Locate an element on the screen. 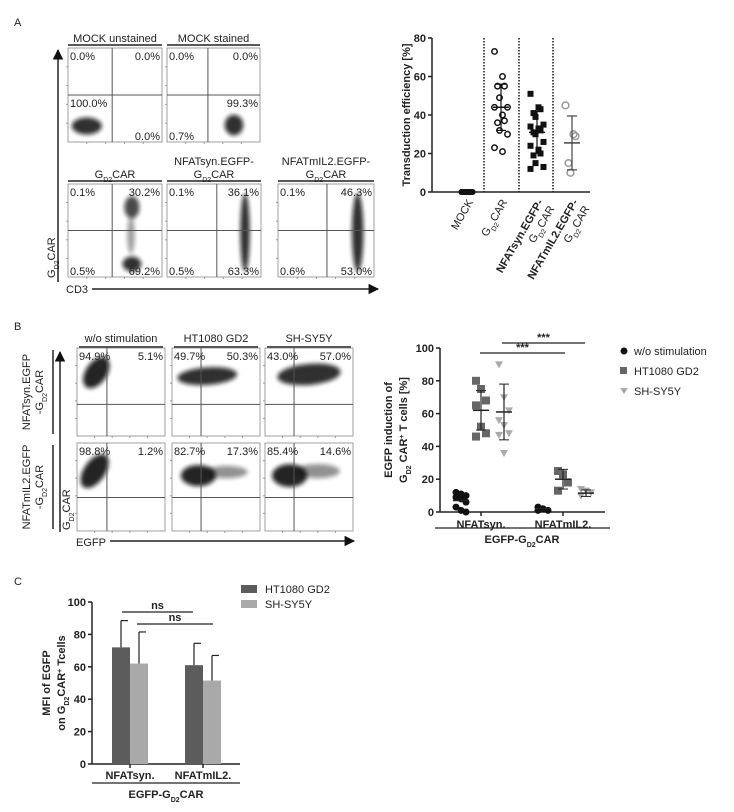  quadrant-ul-percent: 49.7% is located at coordinates (189, 357).